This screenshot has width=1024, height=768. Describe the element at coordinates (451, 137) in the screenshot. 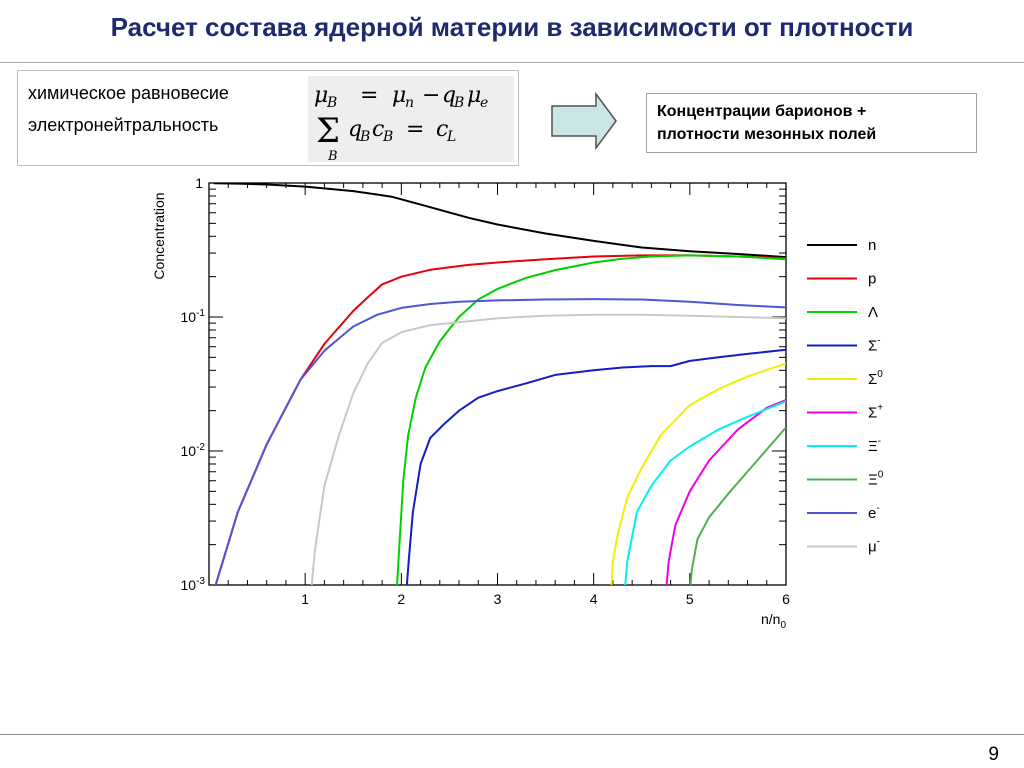

I see `svg-text: L` at that location.